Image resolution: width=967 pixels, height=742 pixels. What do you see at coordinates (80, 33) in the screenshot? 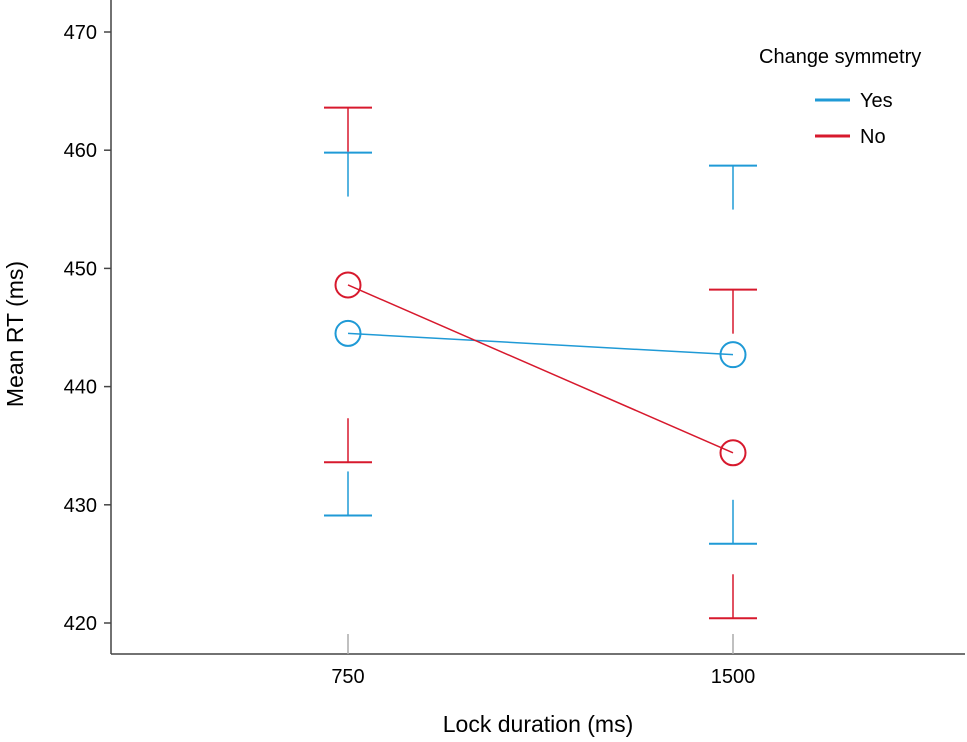
I see `y-tick-label: 470` at bounding box center [80, 33].